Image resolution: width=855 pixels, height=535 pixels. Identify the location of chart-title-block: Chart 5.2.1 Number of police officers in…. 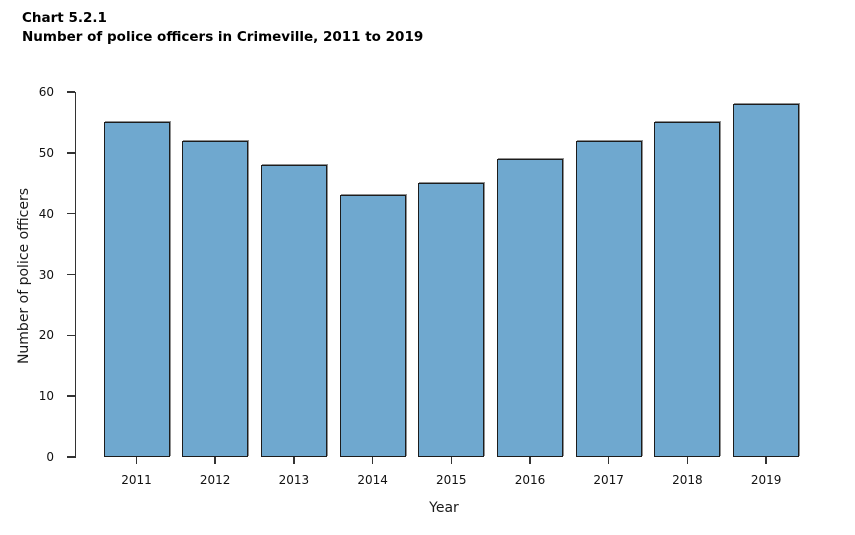
(222, 28).